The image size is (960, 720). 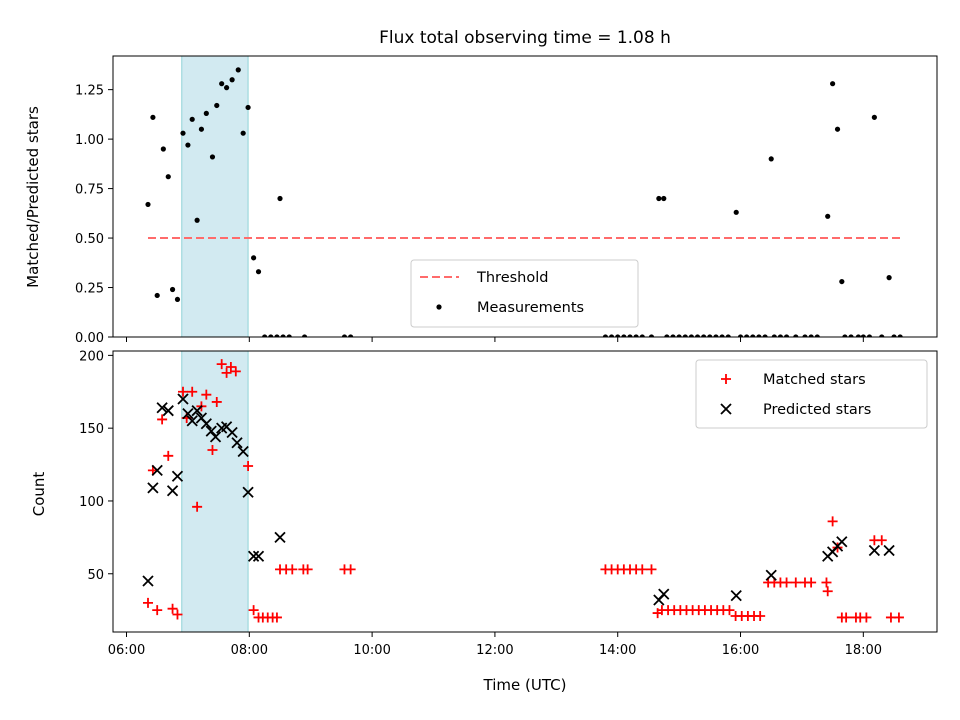 What do you see at coordinates (530, 308) in the screenshot?
I see `legend-measurements-label: Measurements` at bounding box center [530, 308].